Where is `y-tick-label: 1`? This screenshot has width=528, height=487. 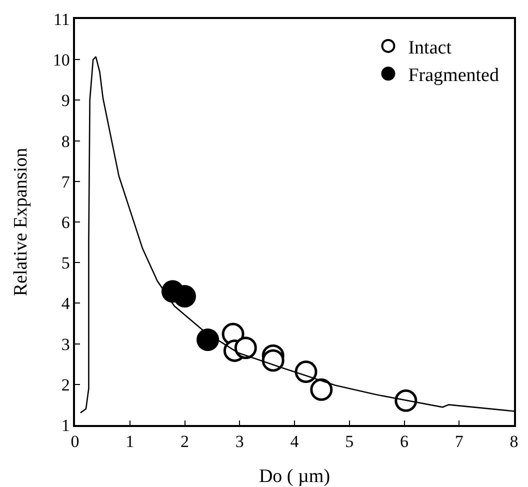 y-tick-label: 1 is located at coordinates (65, 425).